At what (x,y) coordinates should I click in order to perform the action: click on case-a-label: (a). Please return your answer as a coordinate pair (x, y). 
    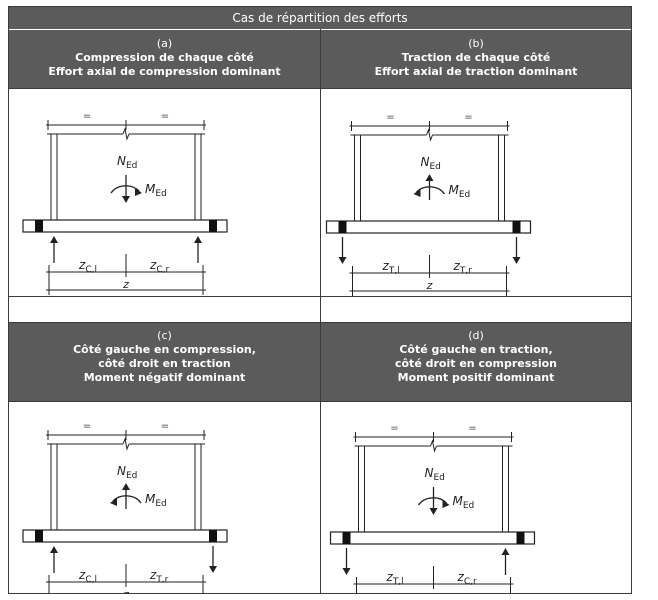
    Looking at the image, I should click on (164, 43).